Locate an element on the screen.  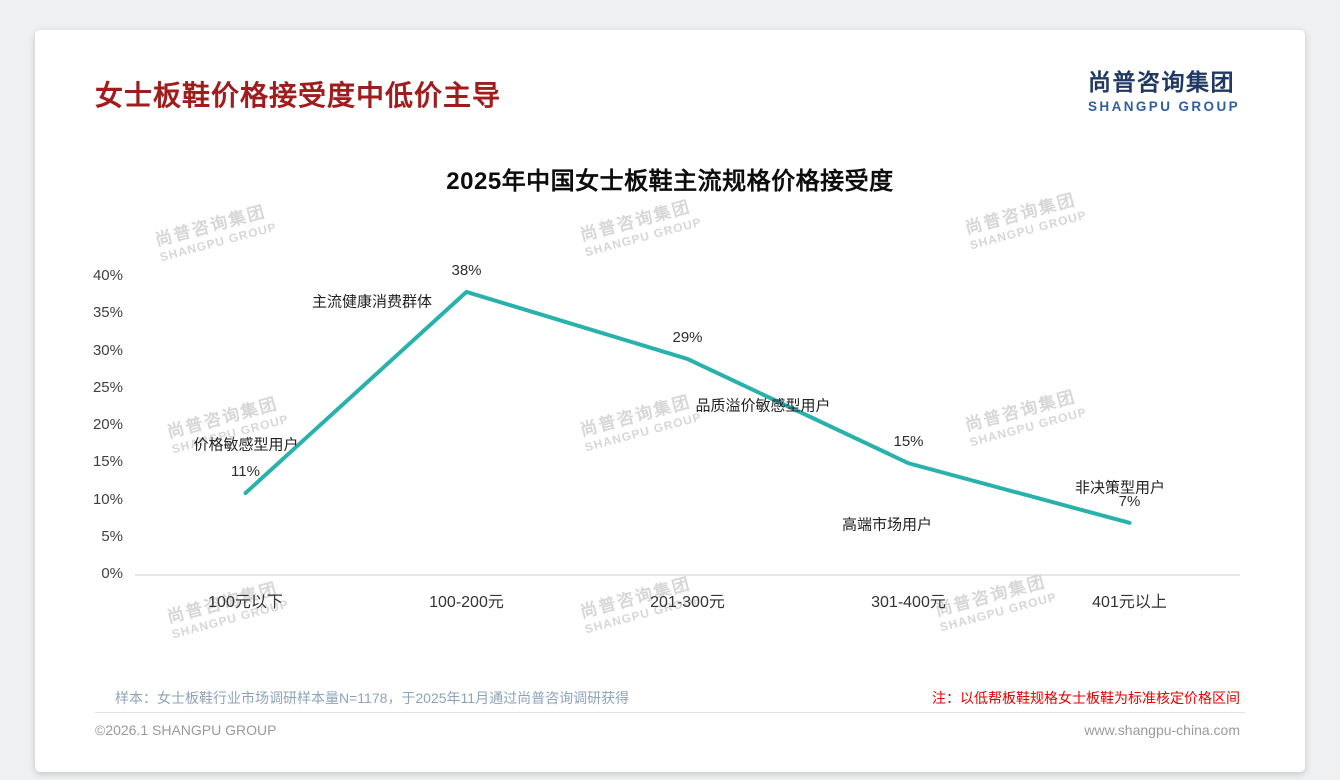
x-category-label: 301-400元 is located at coordinates (908, 602).